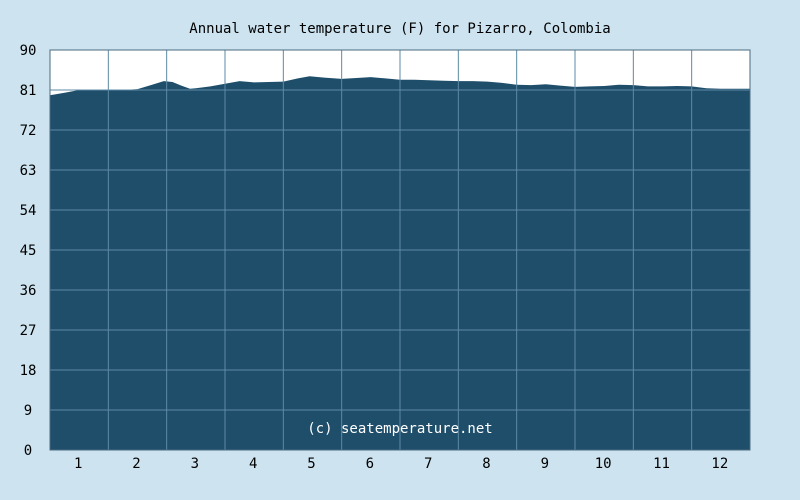  I want to click on x-axis-ticks: 1 2 3 4 5 6 7 8 9 10 11 12, so click(401, 464).